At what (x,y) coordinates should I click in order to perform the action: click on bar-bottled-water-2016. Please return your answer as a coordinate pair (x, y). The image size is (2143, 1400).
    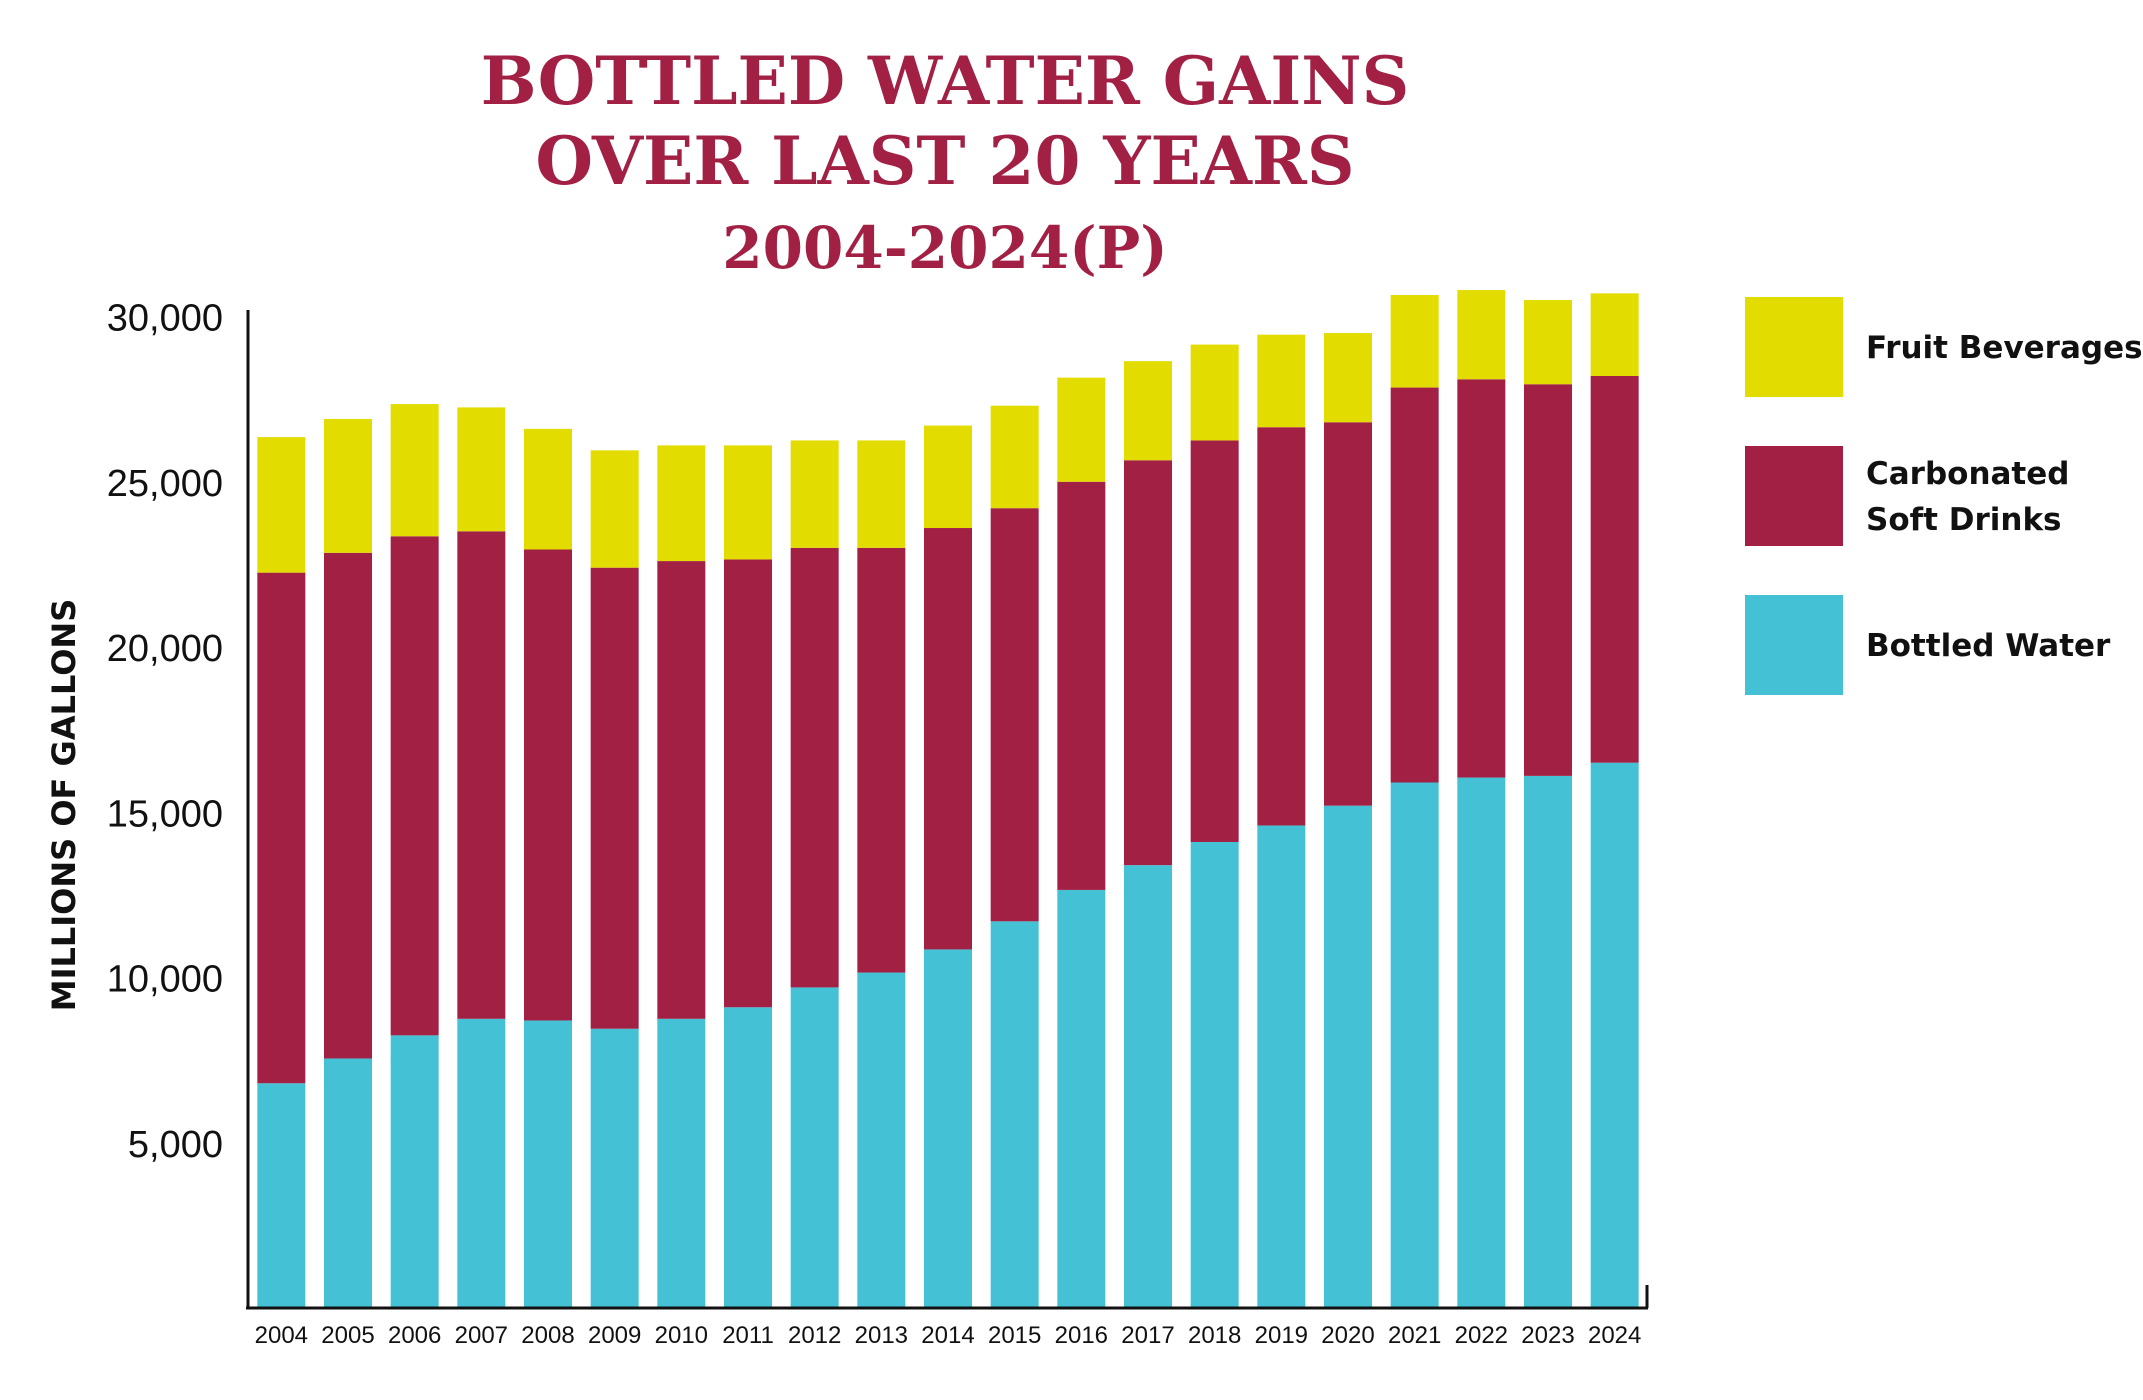
    Looking at the image, I should click on (1081, 1098).